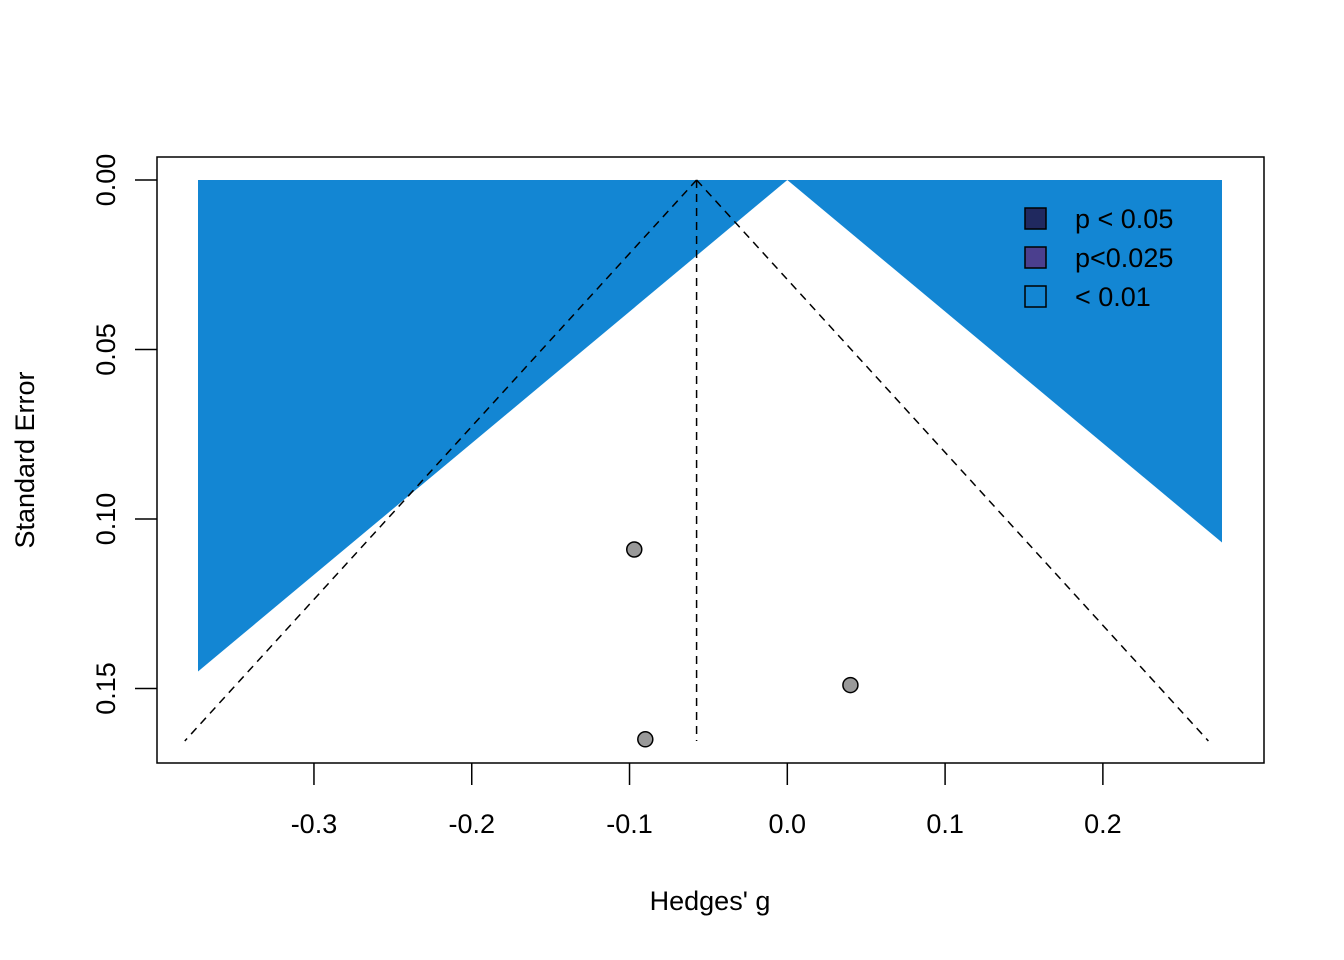 This screenshot has width=1344, height=960. What do you see at coordinates (706, 801) in the screenshot?
I see `x-axis: -0.3 -0.2 -0.1 0.0 0.1 0.2` at bounding box center [706, 801].